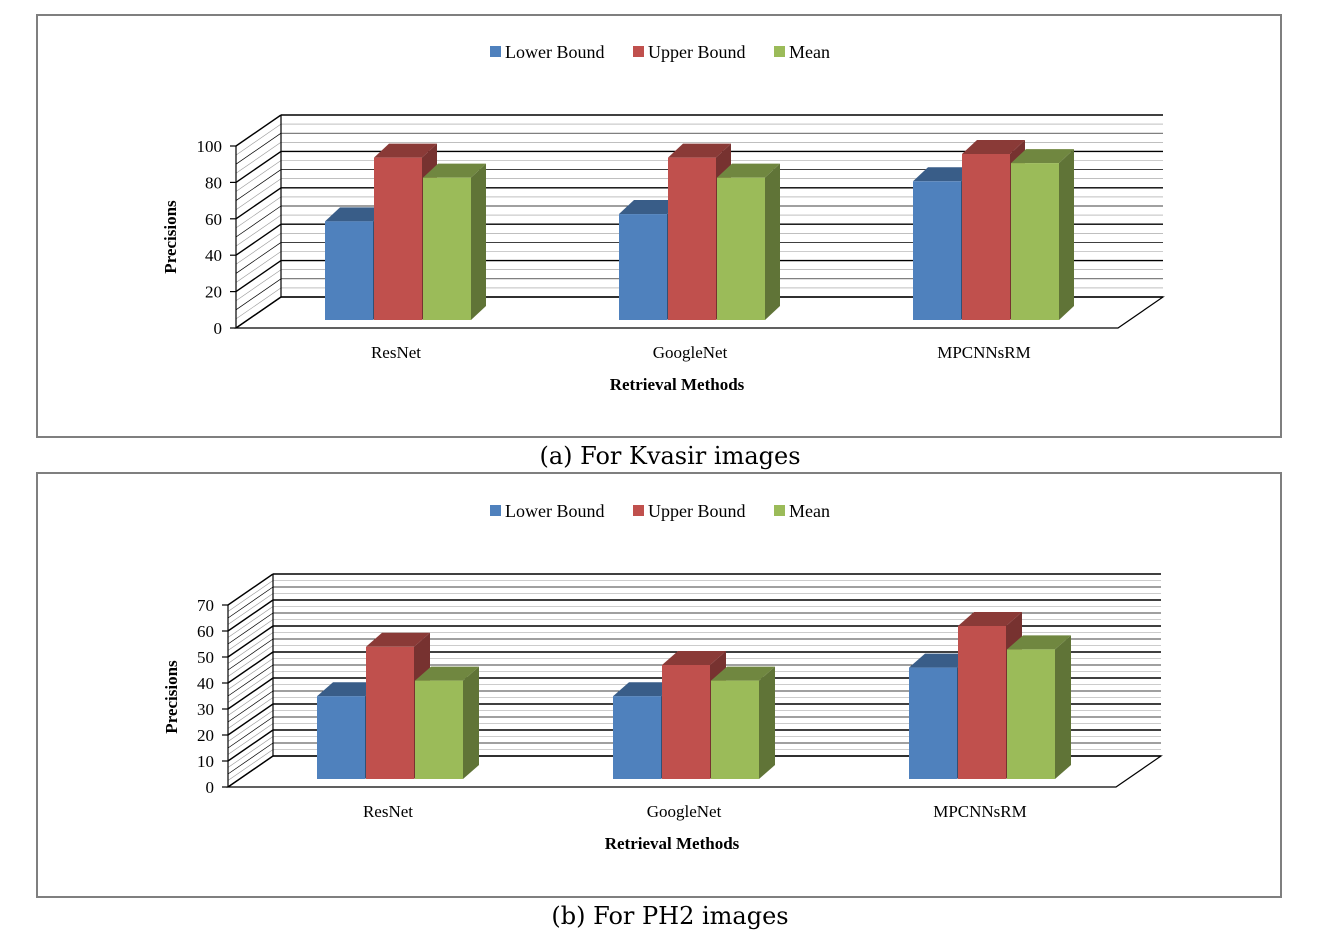 The width and height of the screenshot is (1340, 934). What do you see at coordinates (213, 182) in the screenshot?
I see `y-tick-label: 80` at bounding box center [213, 182].